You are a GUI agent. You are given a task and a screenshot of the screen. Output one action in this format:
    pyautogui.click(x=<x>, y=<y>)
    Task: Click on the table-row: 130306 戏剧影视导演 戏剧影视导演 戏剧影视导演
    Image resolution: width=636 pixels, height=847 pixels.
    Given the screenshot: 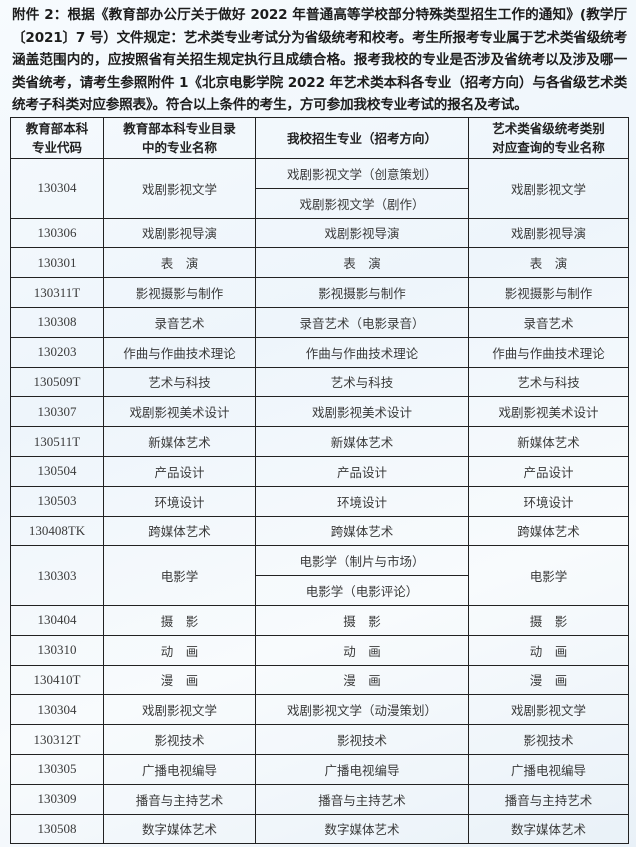 What is the action you would take?
    pyautogui.click(x=319, y=233)
    